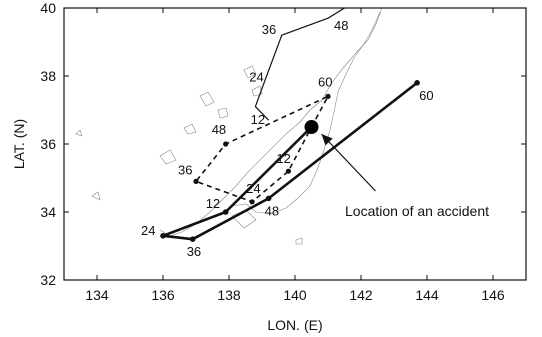 The image size is (542, 337). I want to click on y-tick-label: 32, so click(48, 280).